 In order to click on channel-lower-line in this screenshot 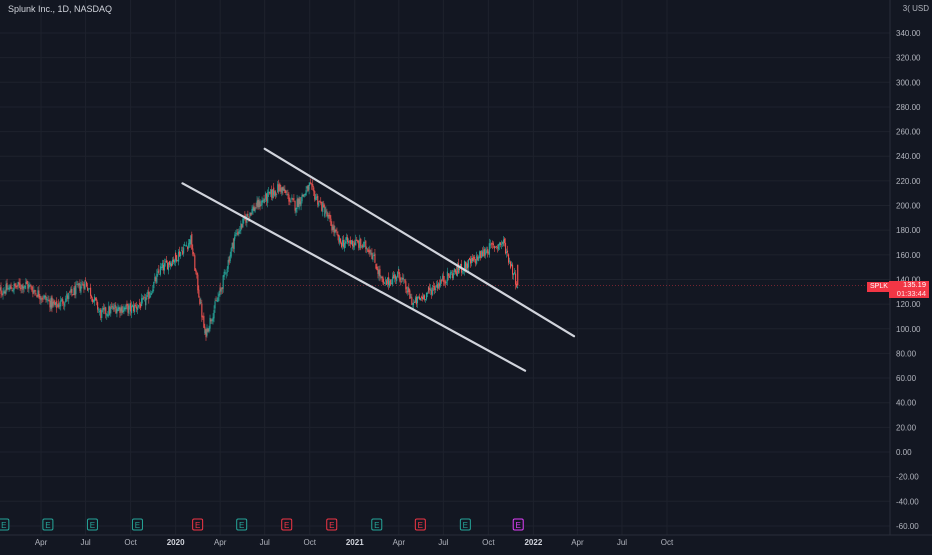, I will do `click(354, 277)`.